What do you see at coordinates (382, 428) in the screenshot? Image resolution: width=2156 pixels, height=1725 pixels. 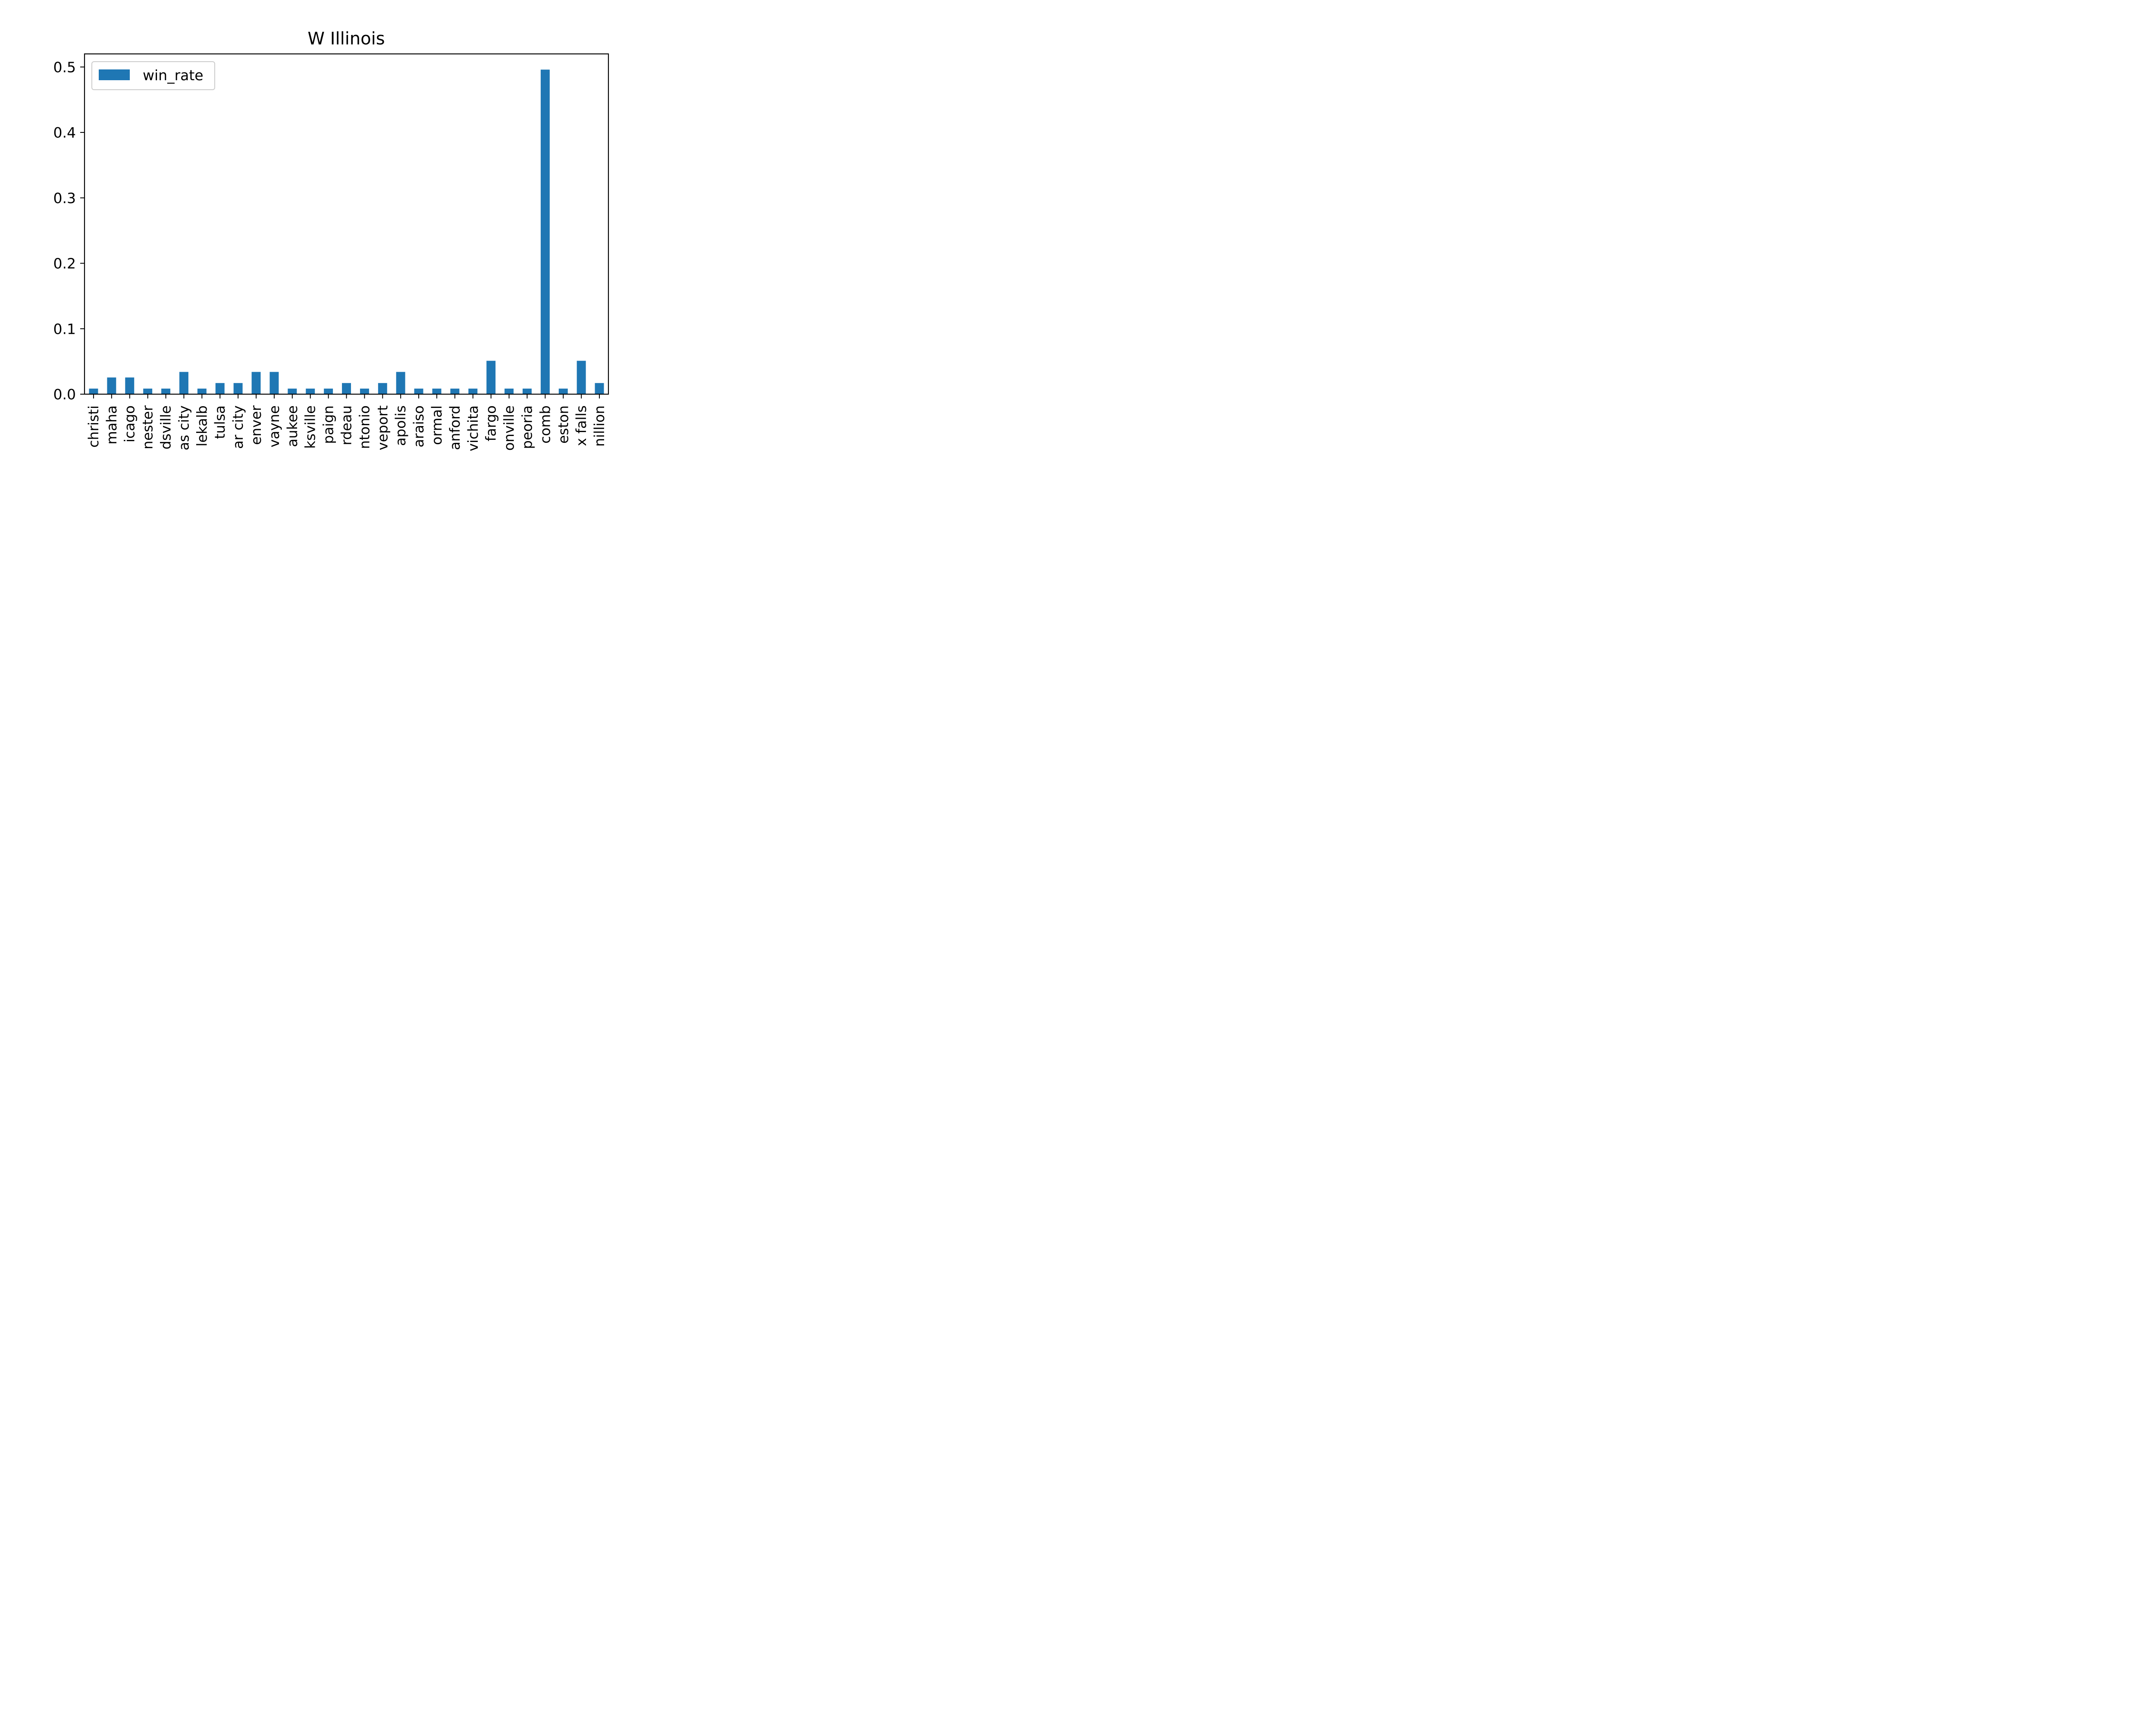 I see `x-tick-label: veport` at bounding box center [382, 428].